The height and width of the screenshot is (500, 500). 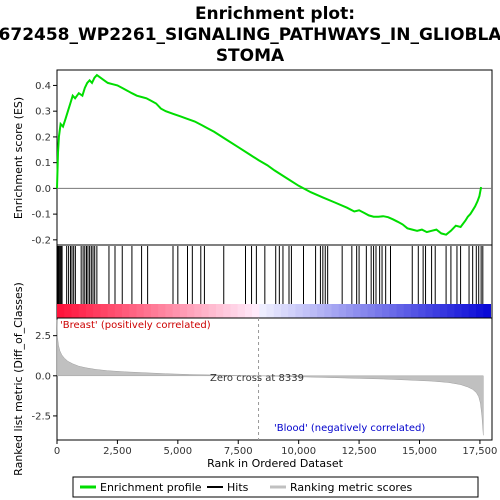 I want to click on rank-xtick-label: 0, so click(x=57, y=451).